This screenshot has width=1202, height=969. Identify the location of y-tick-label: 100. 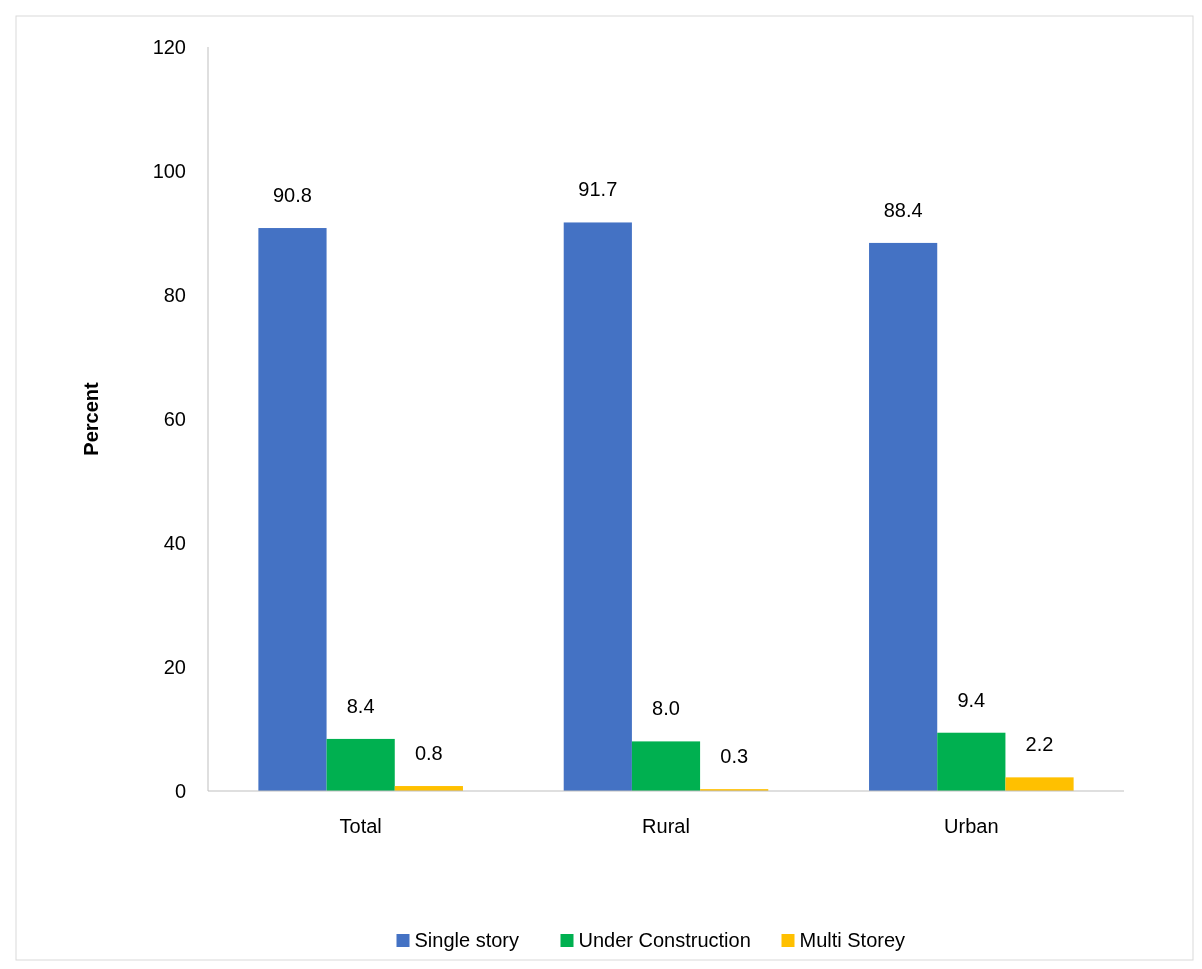
(169, 171).